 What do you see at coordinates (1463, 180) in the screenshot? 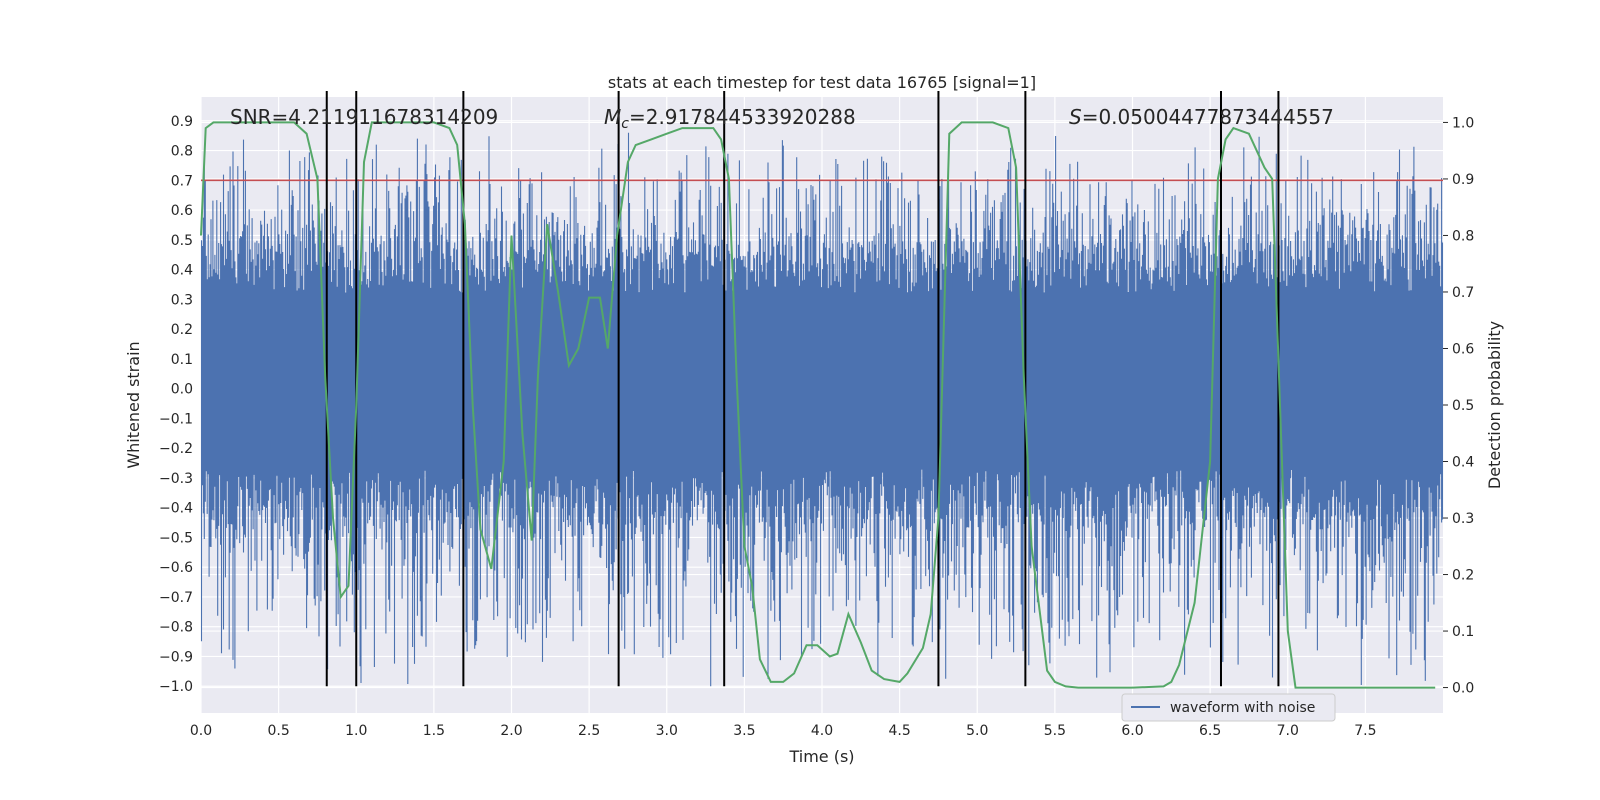
I see `y2-tick-label: 0.9` at bounding box center [1463, 180].